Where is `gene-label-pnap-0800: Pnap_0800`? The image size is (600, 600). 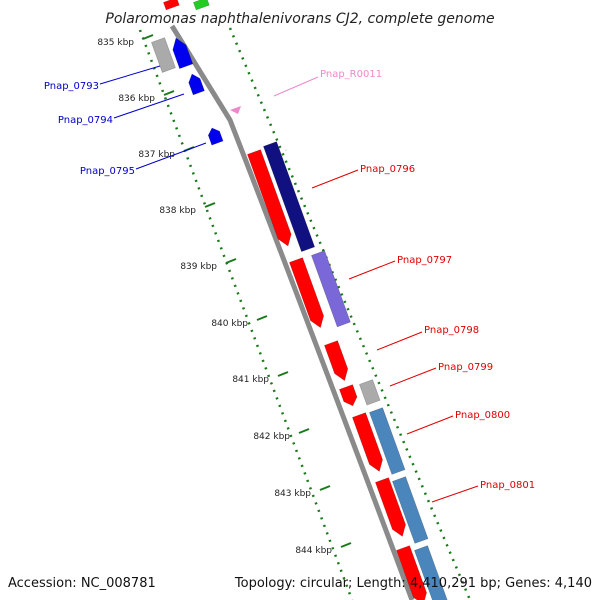 gene-label-pnap-0800: Pnap_0800 is located at coordinates (482, 415).